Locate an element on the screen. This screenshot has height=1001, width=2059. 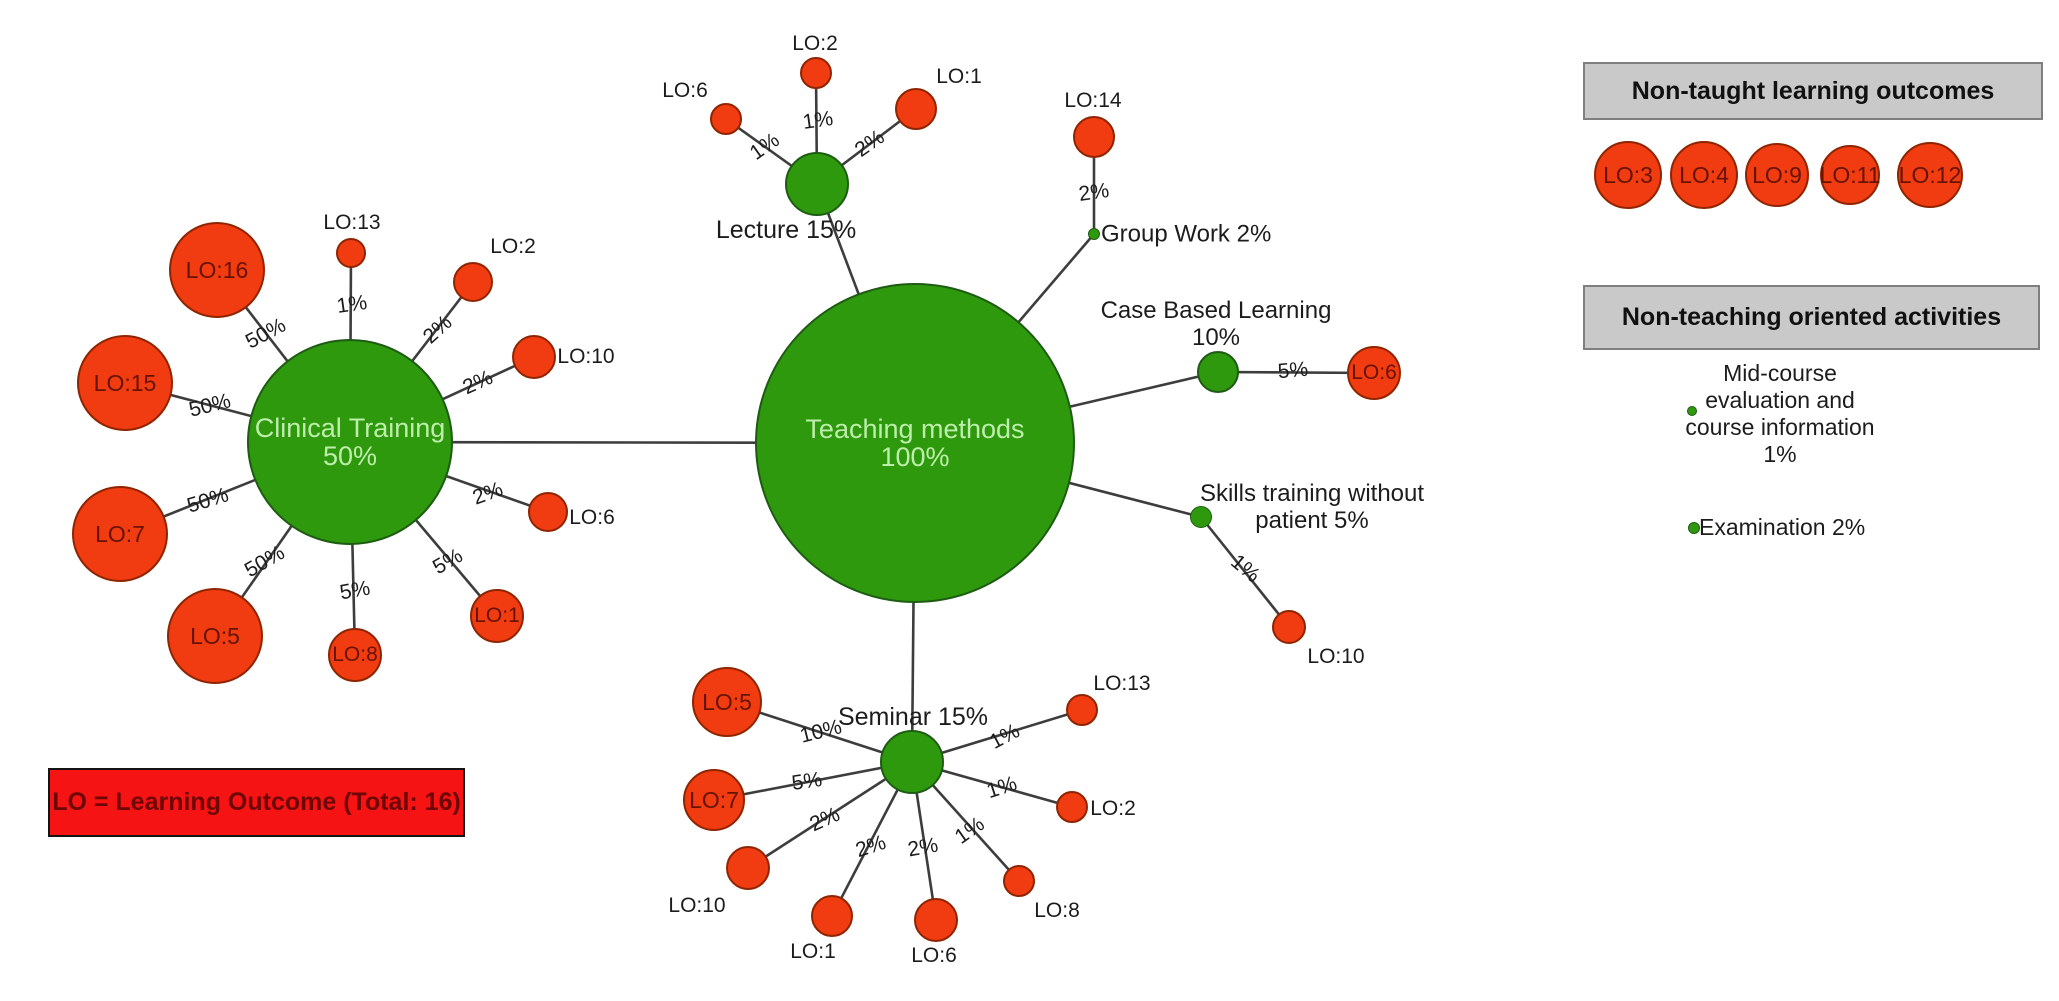
node-teaching: Teaching methods 100% is located at coordinates (915, 443).